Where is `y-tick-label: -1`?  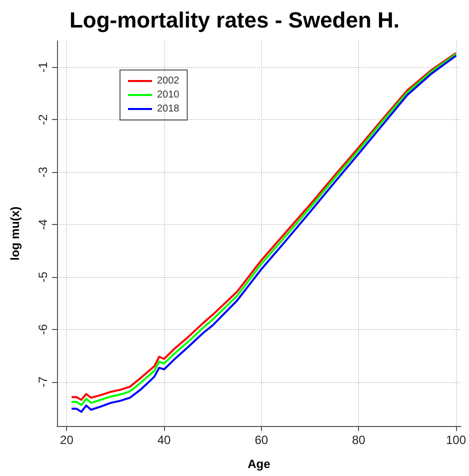 y-tick-label: -1 is located at coordinates (43, 67).